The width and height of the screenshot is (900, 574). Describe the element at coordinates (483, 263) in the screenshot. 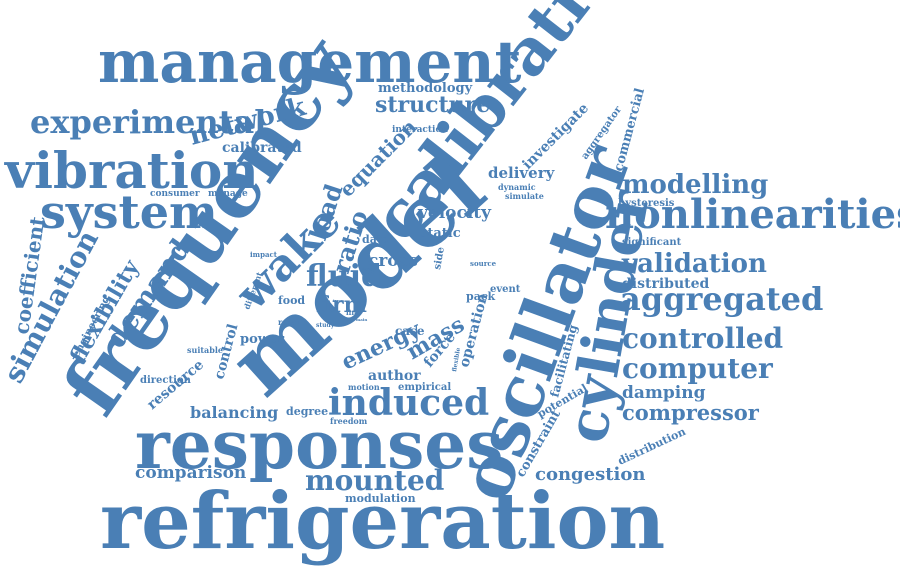

I see `word-source: source` at that location.